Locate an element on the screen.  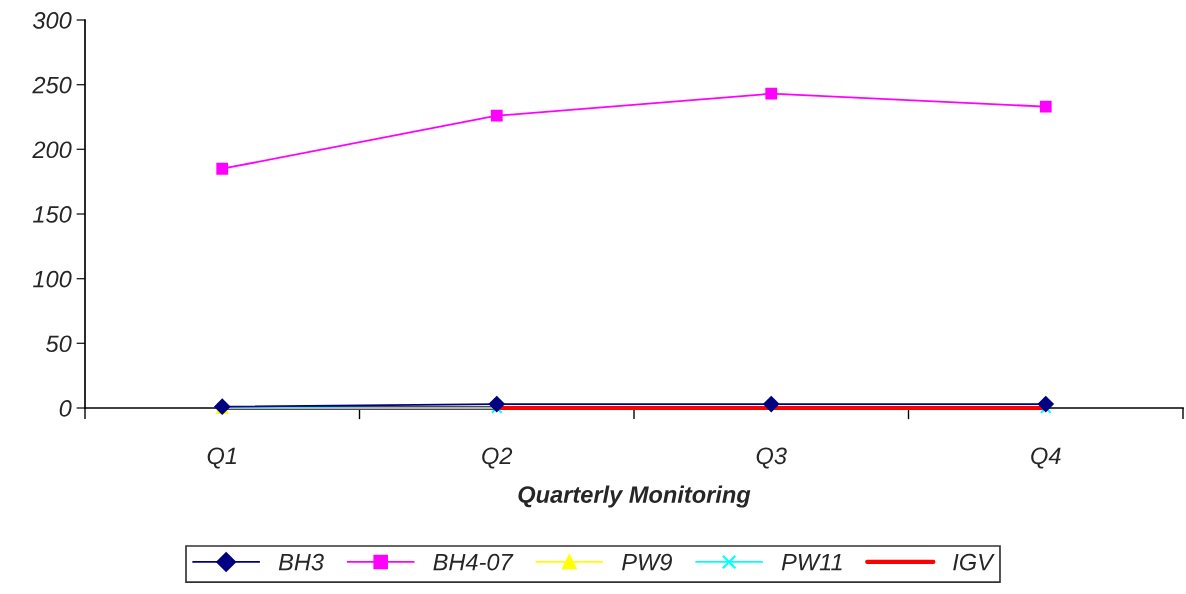
y-tick-label: 100 is located at coordinates (52, 279).